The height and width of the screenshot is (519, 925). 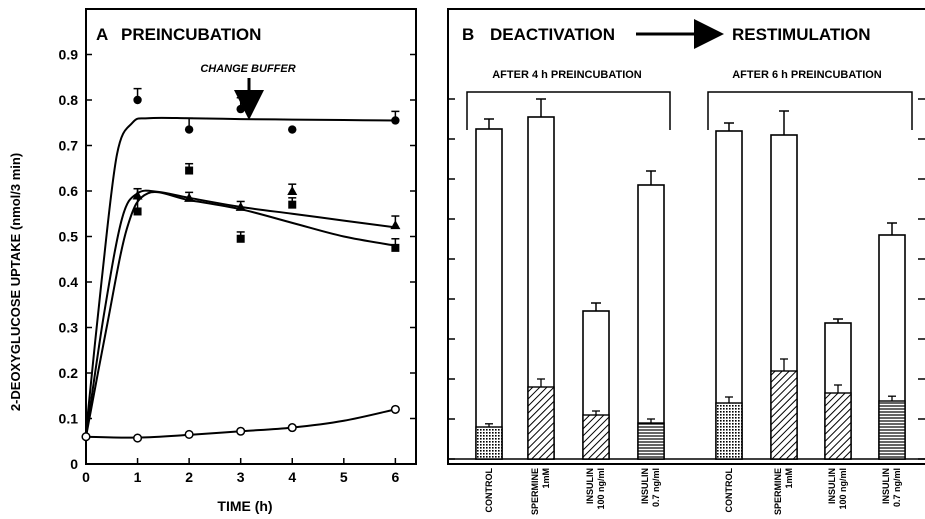 What do you see at coordinates (86, 477) in the screenshot?
I see `x-tick-label: 0` at bounding box center [86, 477].